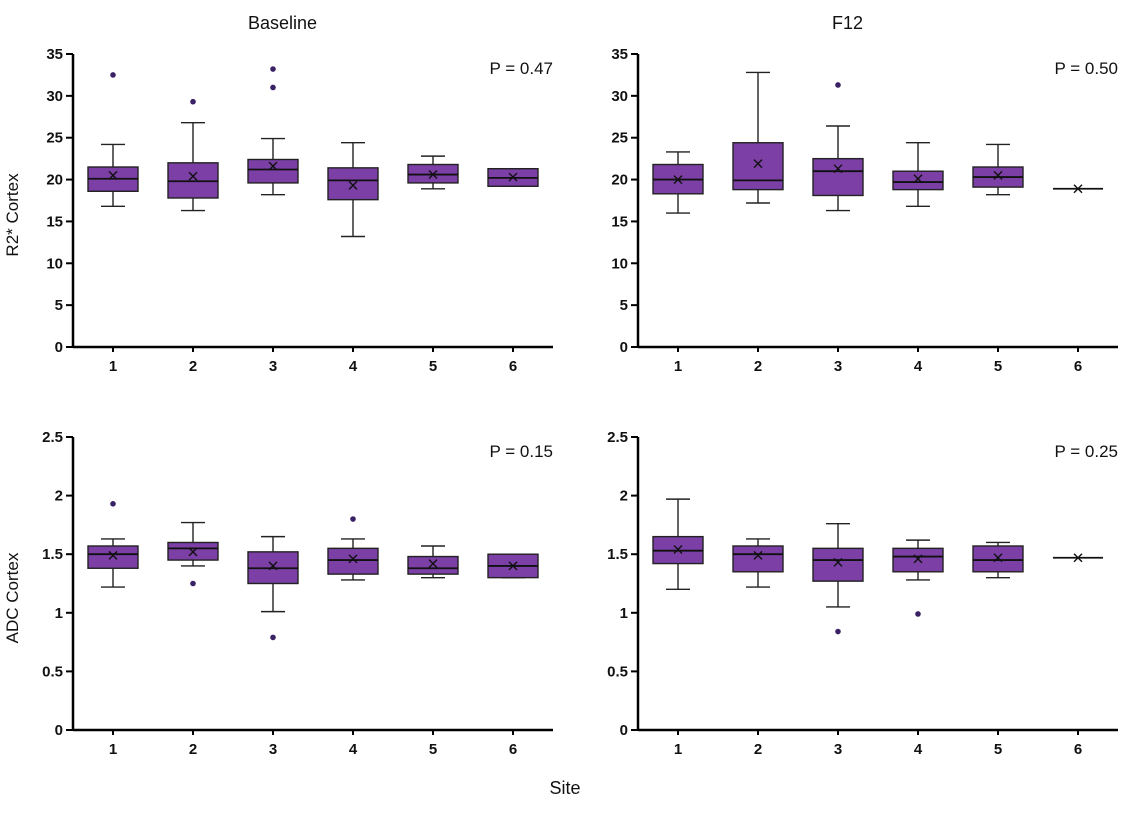  What do you see at coordinates (577, 597) in the screenshot?
I see `y-axis-title-slot` at bounding box center [577, 597].